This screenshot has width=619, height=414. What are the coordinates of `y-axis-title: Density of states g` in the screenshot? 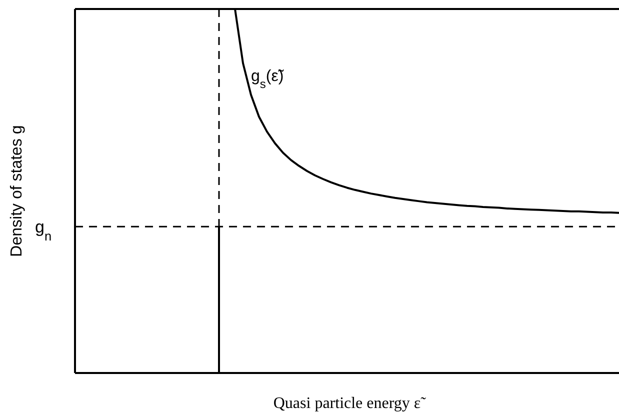 It's located at (17, 191).